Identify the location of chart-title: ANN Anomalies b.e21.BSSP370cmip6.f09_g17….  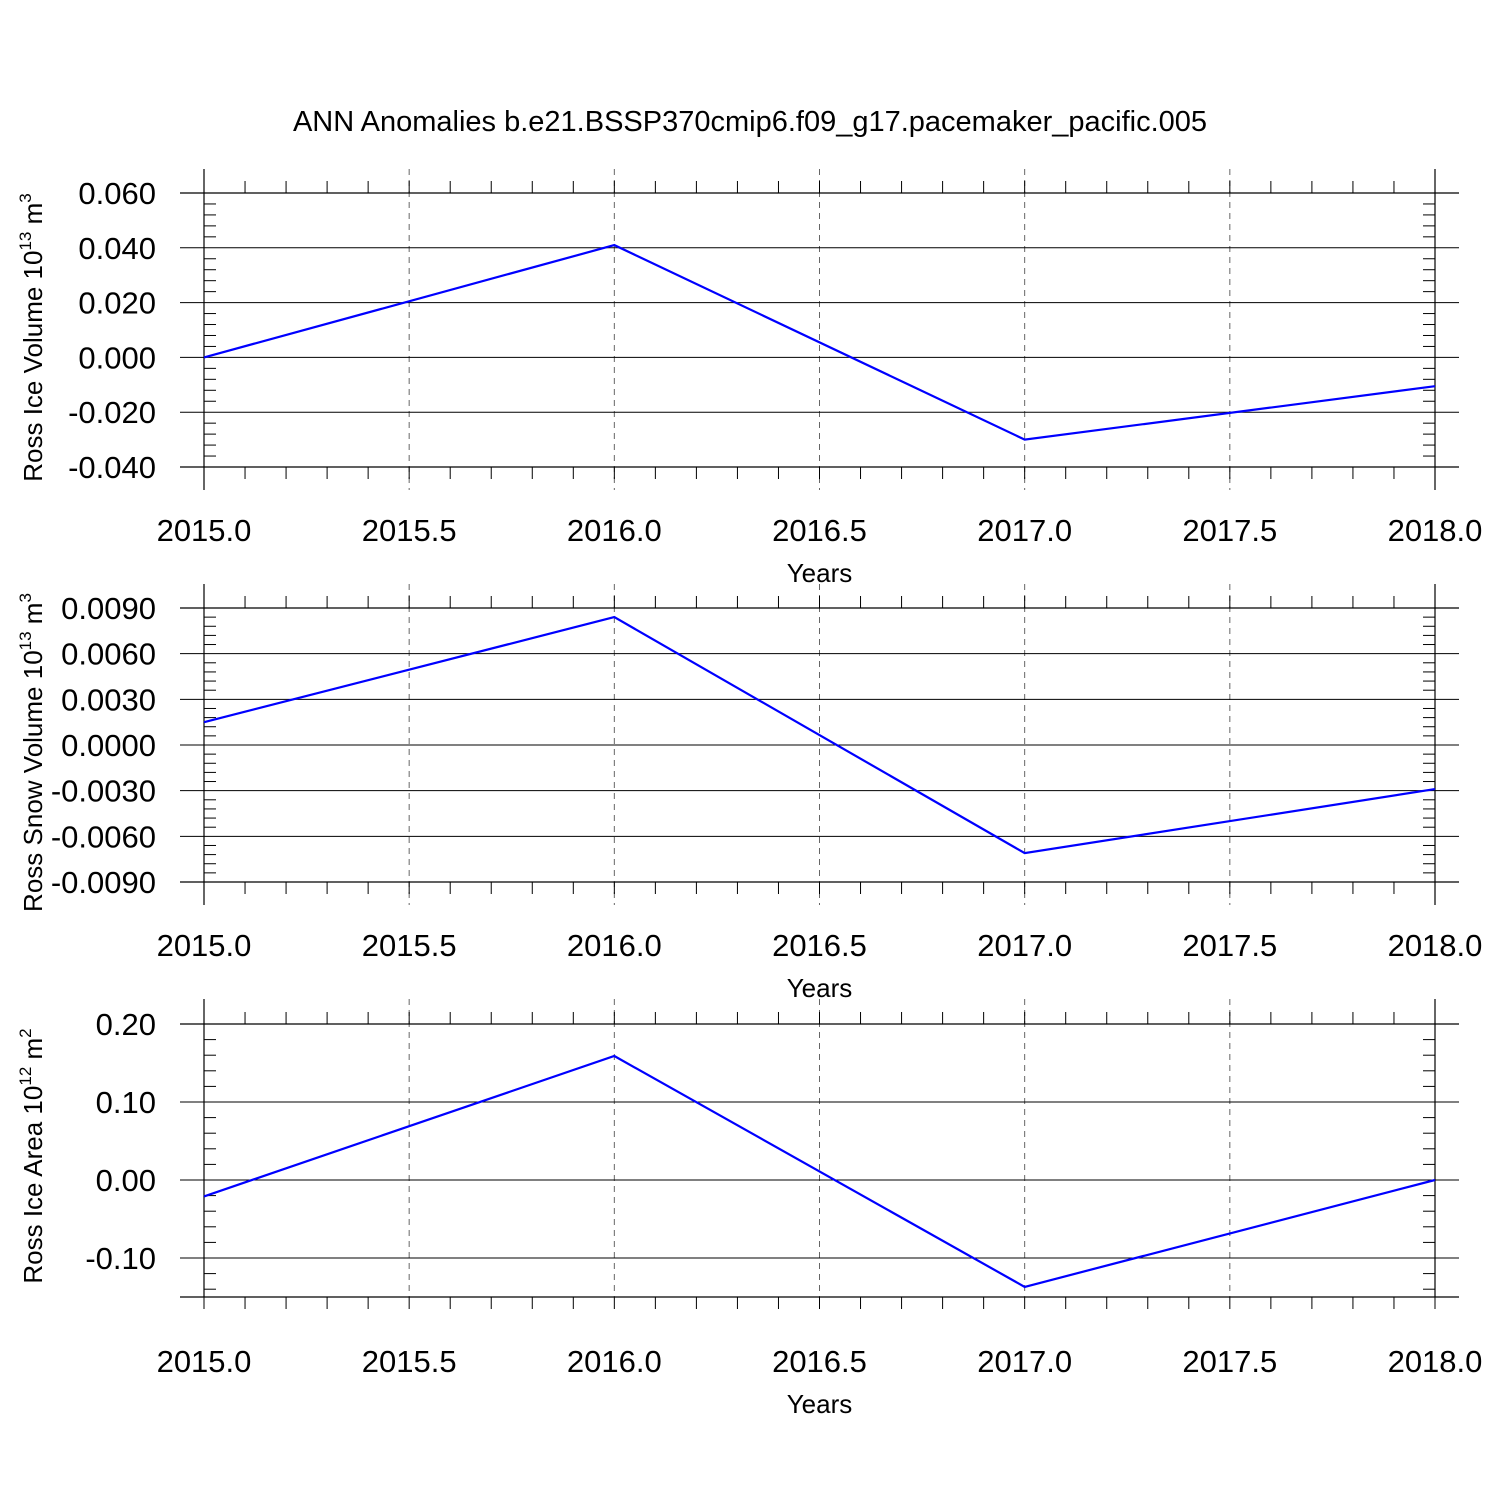
(750, 122).